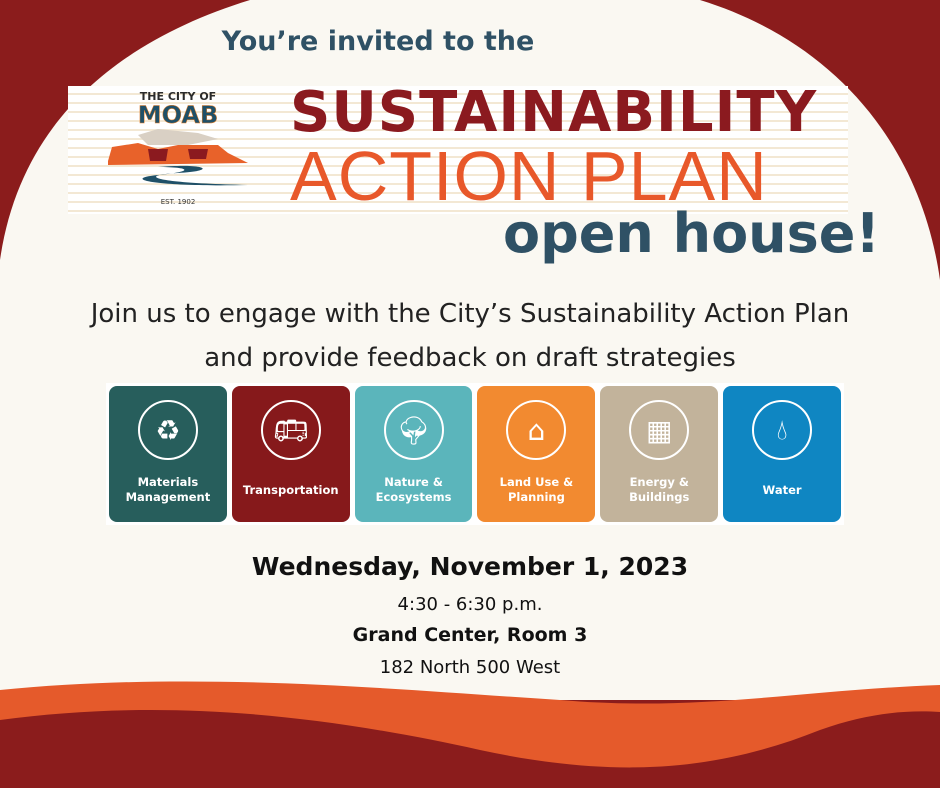  I want to click on title-action-plan: ACTION PLAN, so click(529, 176).